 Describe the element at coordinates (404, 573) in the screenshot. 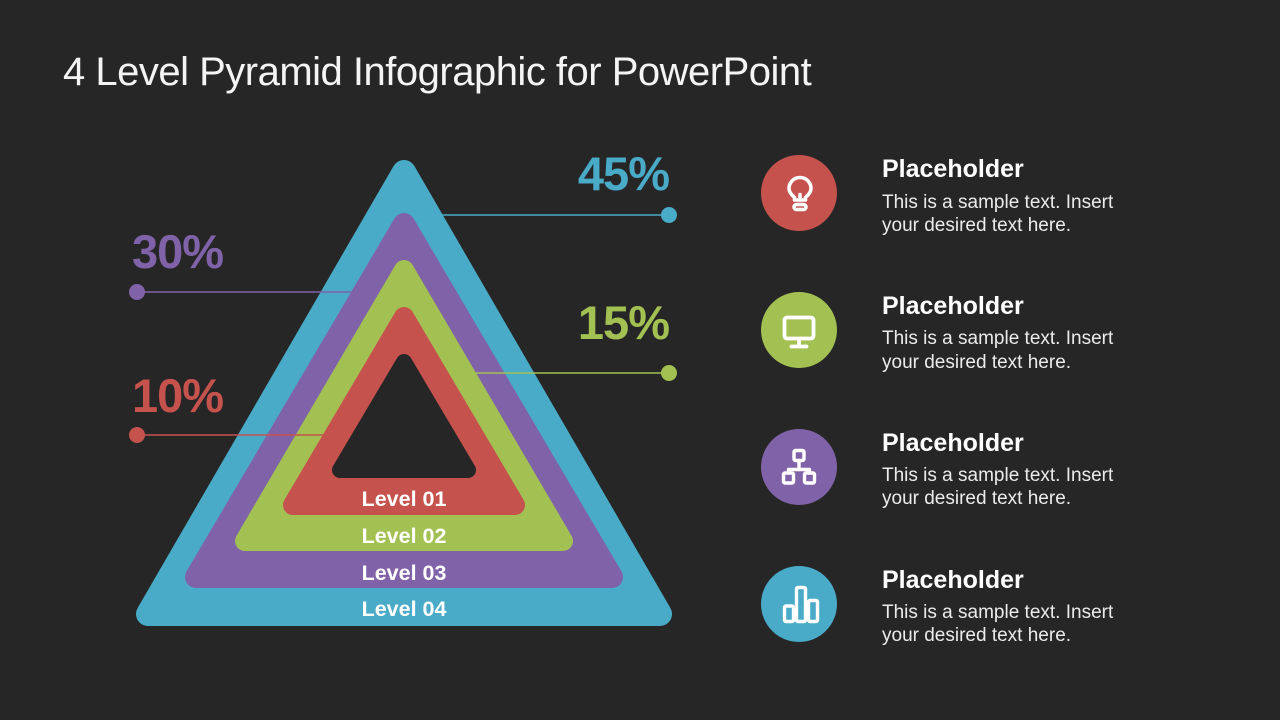

I see `band-label-level-03: Level 03` at that location.